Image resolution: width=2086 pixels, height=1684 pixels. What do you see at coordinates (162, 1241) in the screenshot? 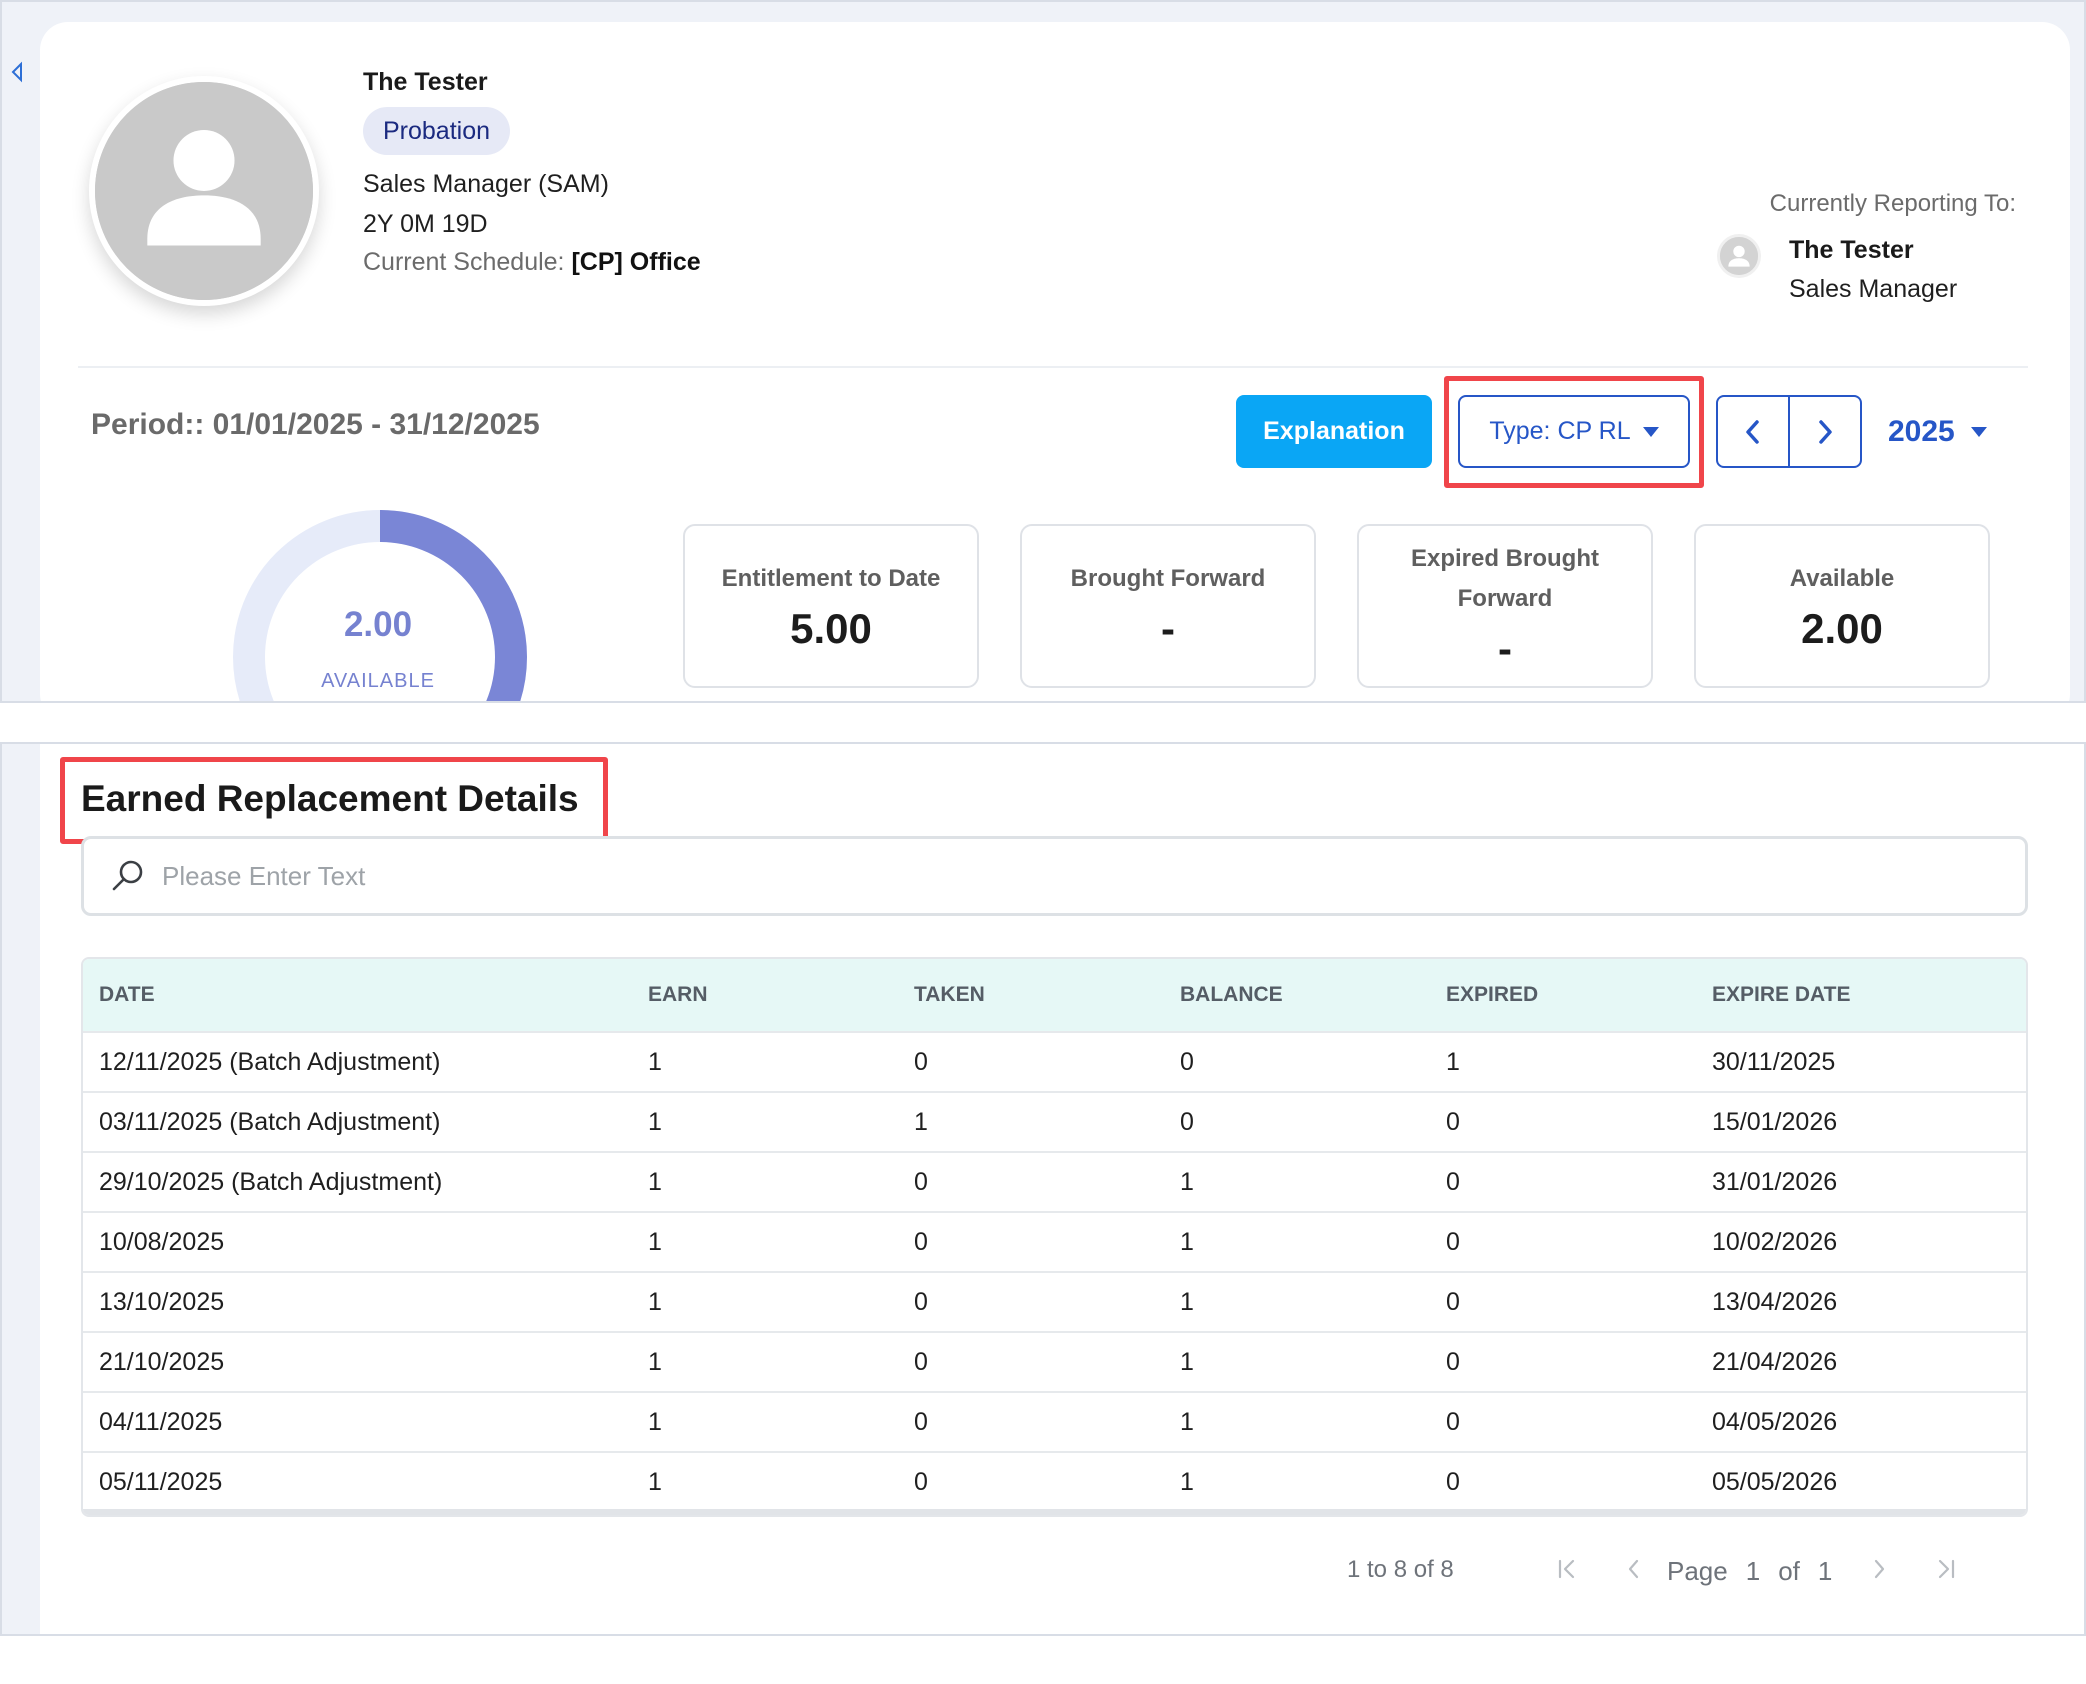
I see `cell-date: 10/08/2025` at bounding box center [162, 1241].